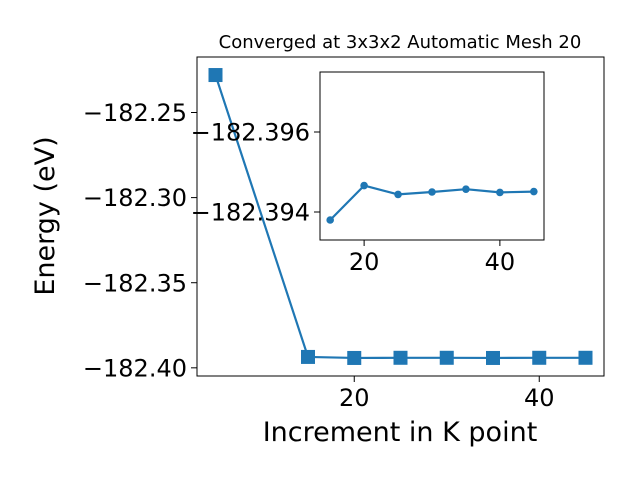  I want to click on x-axis-label: Increment in K point, so click(400, 432).